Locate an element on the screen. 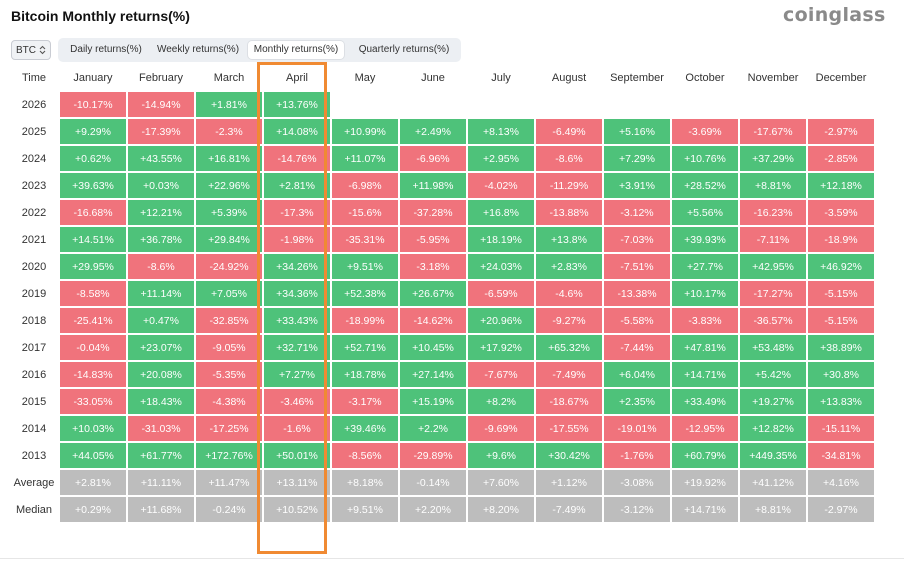 The image size is (904, 562). column-header-november: November is located at coordinates (773, 78).